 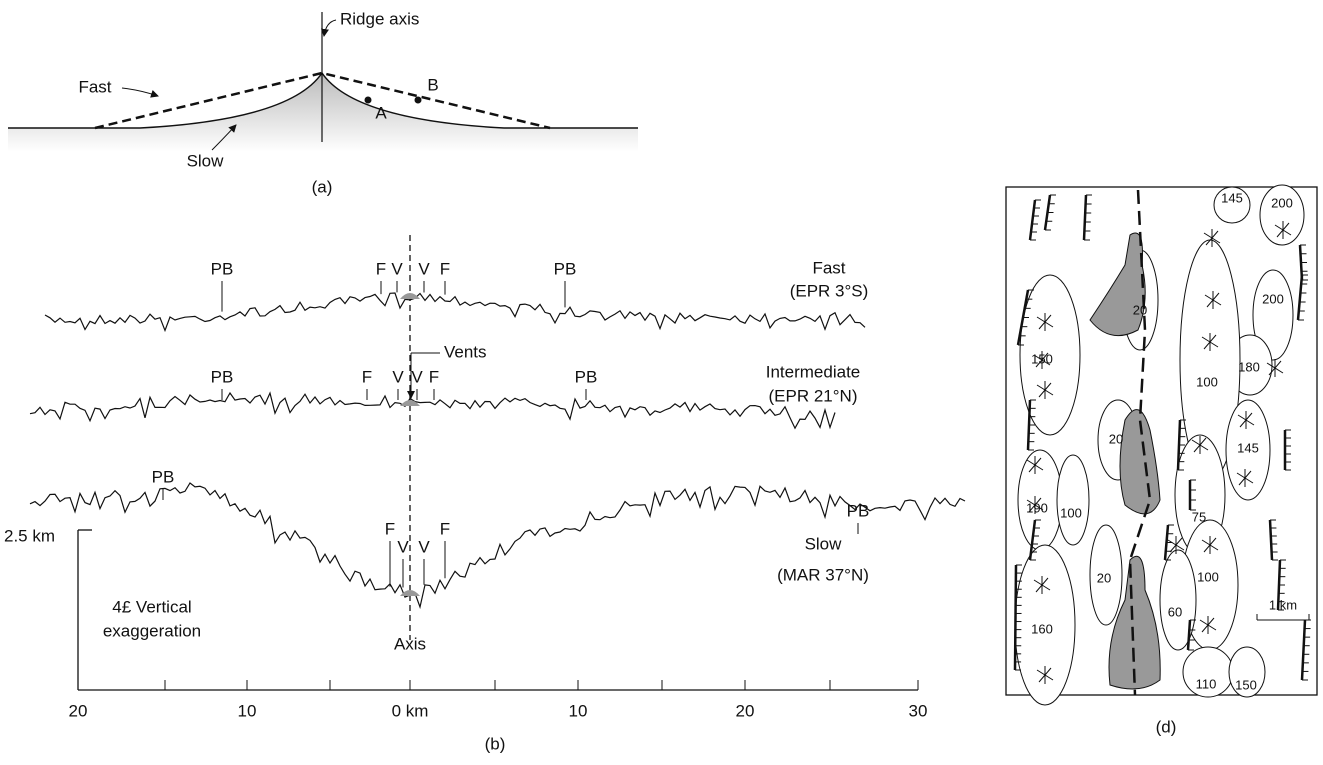 I want to click on point-b, so click(x=418, y=100).